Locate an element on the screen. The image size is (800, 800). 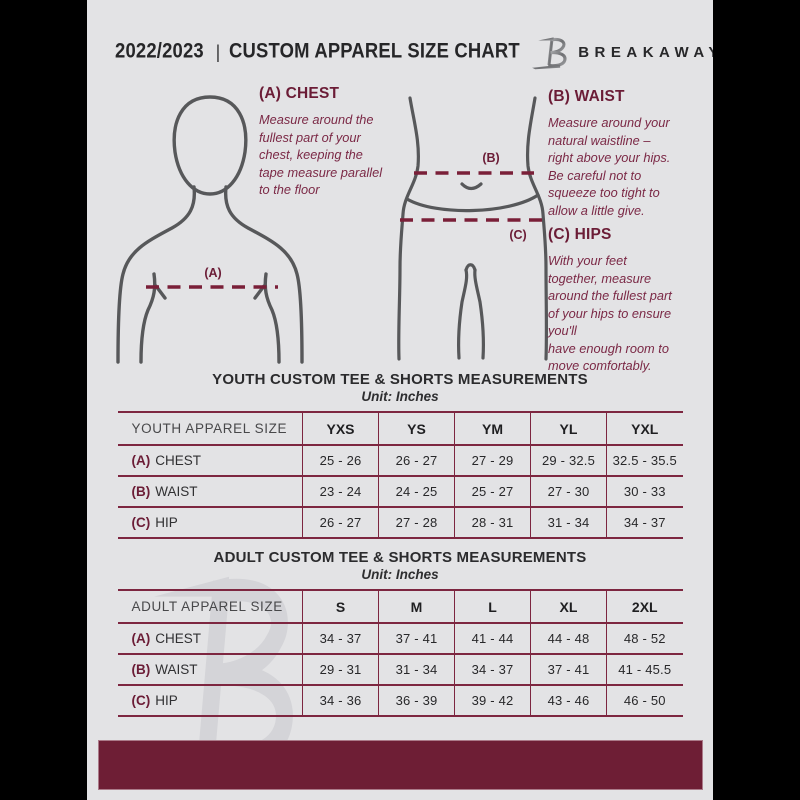
table-cell: 43 - 46 is located at coordinates (568, 700).